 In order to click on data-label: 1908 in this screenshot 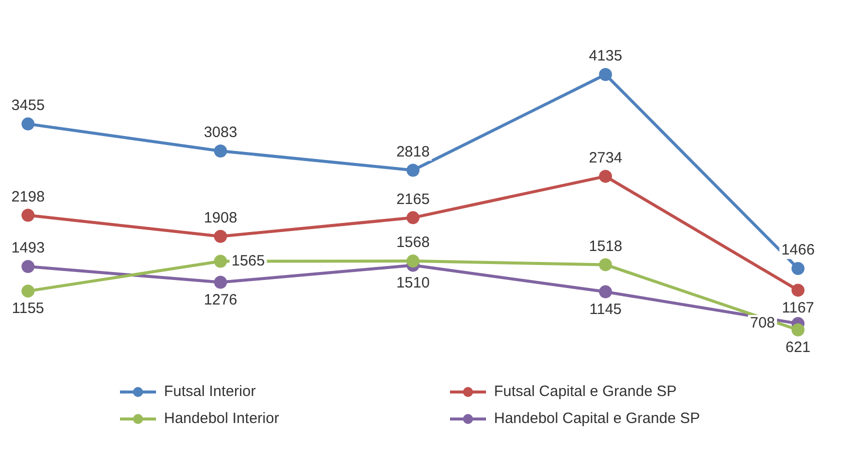, I will do `click(221, 217)`.